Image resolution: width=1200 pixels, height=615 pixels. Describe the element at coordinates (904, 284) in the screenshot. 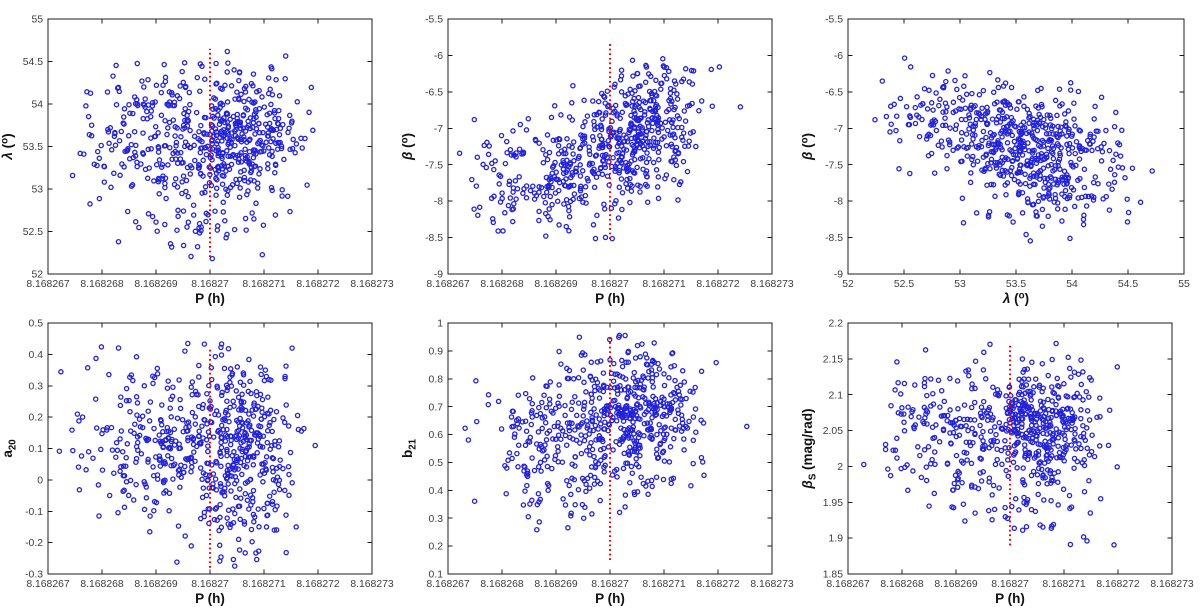

I see `x-tick-label: 52.5` at that location.